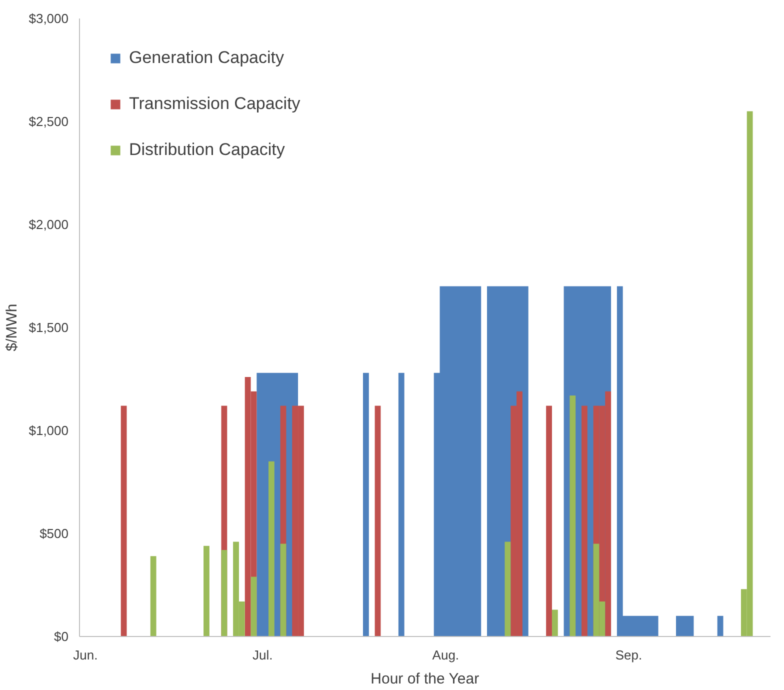 This screenshot has width=784, height=690. What do you see at coordinates (207, 150) in the screenshot?
I see `legend-label: Distribution Capacity` at bounding box center [207, 150].